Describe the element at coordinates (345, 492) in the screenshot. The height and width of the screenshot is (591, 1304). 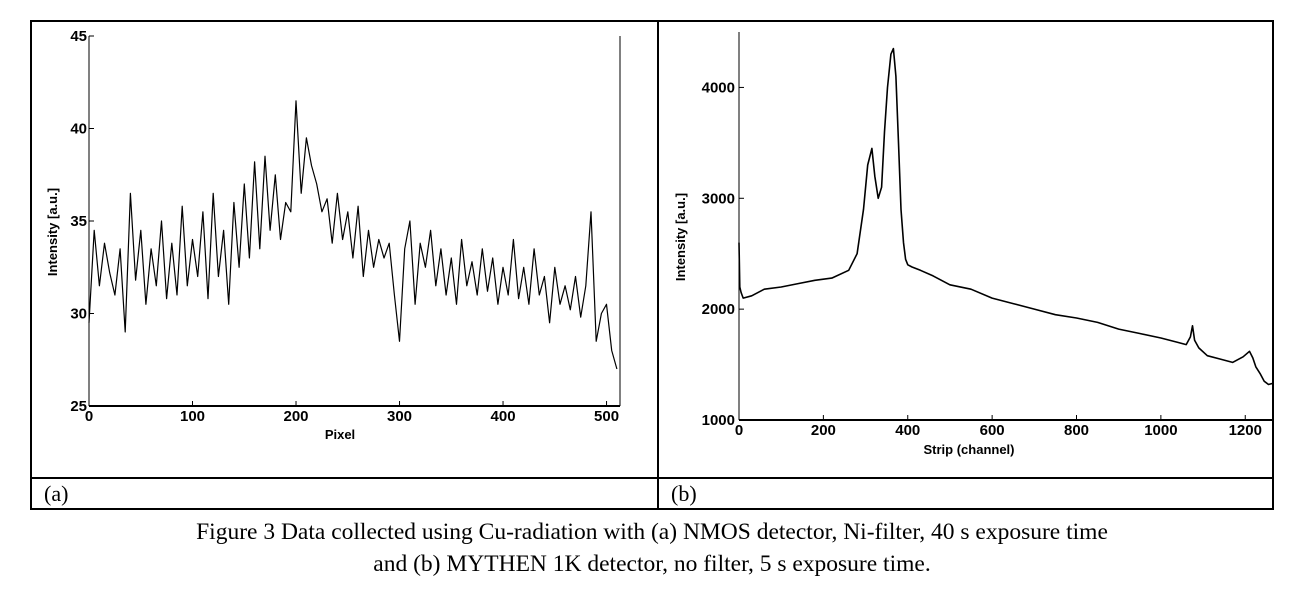
I see `panel-a-label: (a)` at that location.